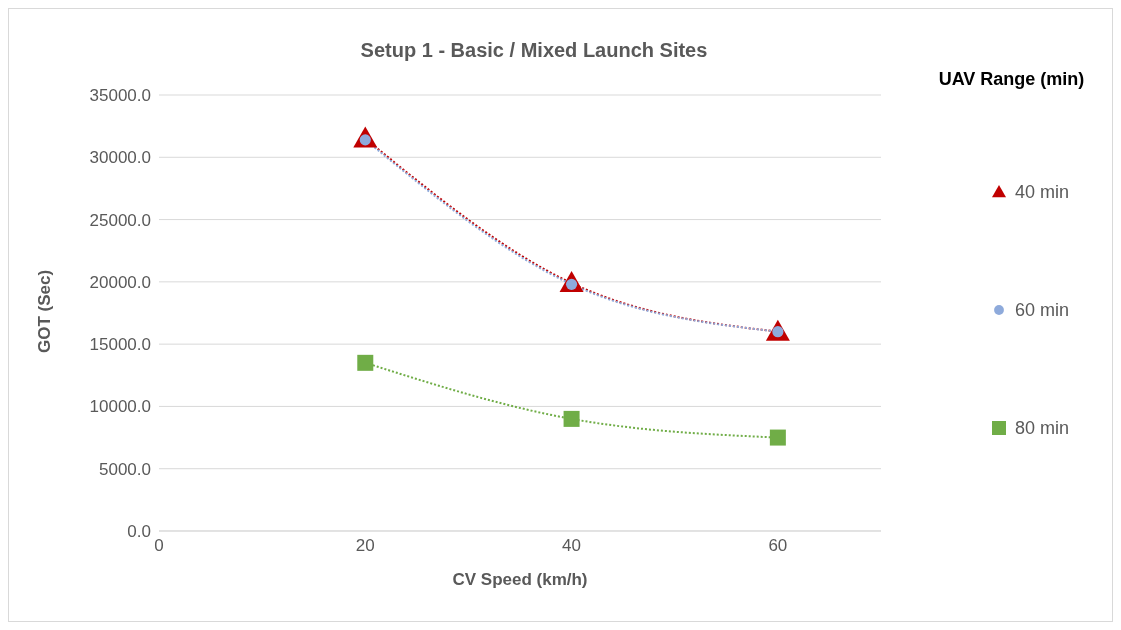 This screenshot has height=630, width=1121. I want to click on x-tick-label: 20, so click(365, 546).